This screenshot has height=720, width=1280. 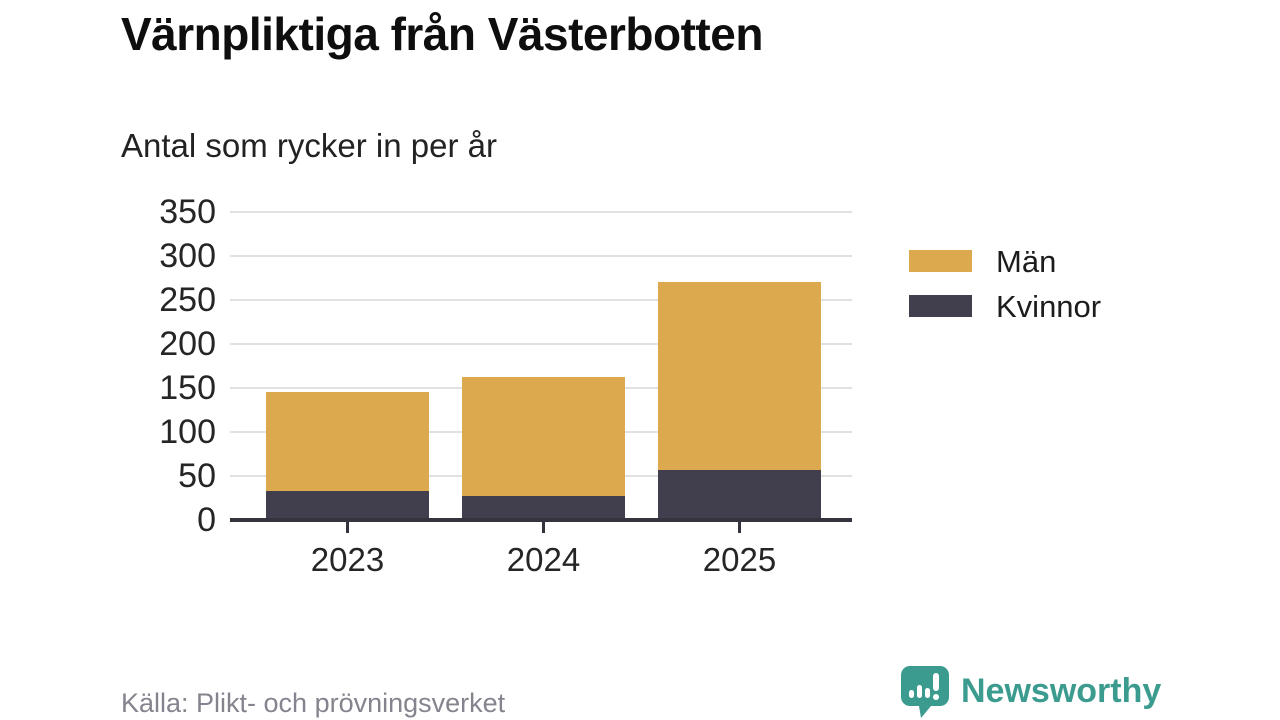 I want to click on chart-title: Värnpliktiga från Västerbotten, so click(x=442, y=34).